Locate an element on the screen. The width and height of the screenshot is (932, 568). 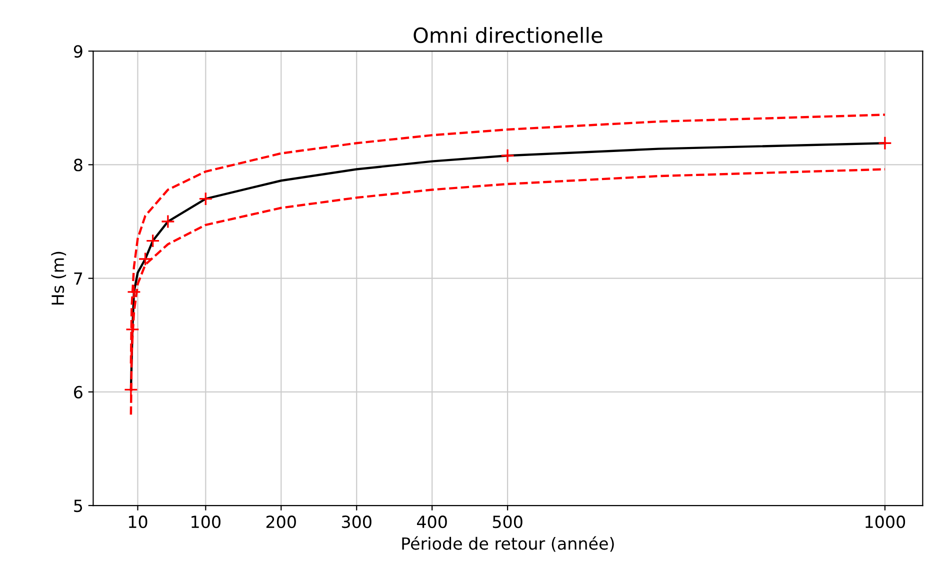
chart-title: Omni directionelle is located at coordinates (508, 35).